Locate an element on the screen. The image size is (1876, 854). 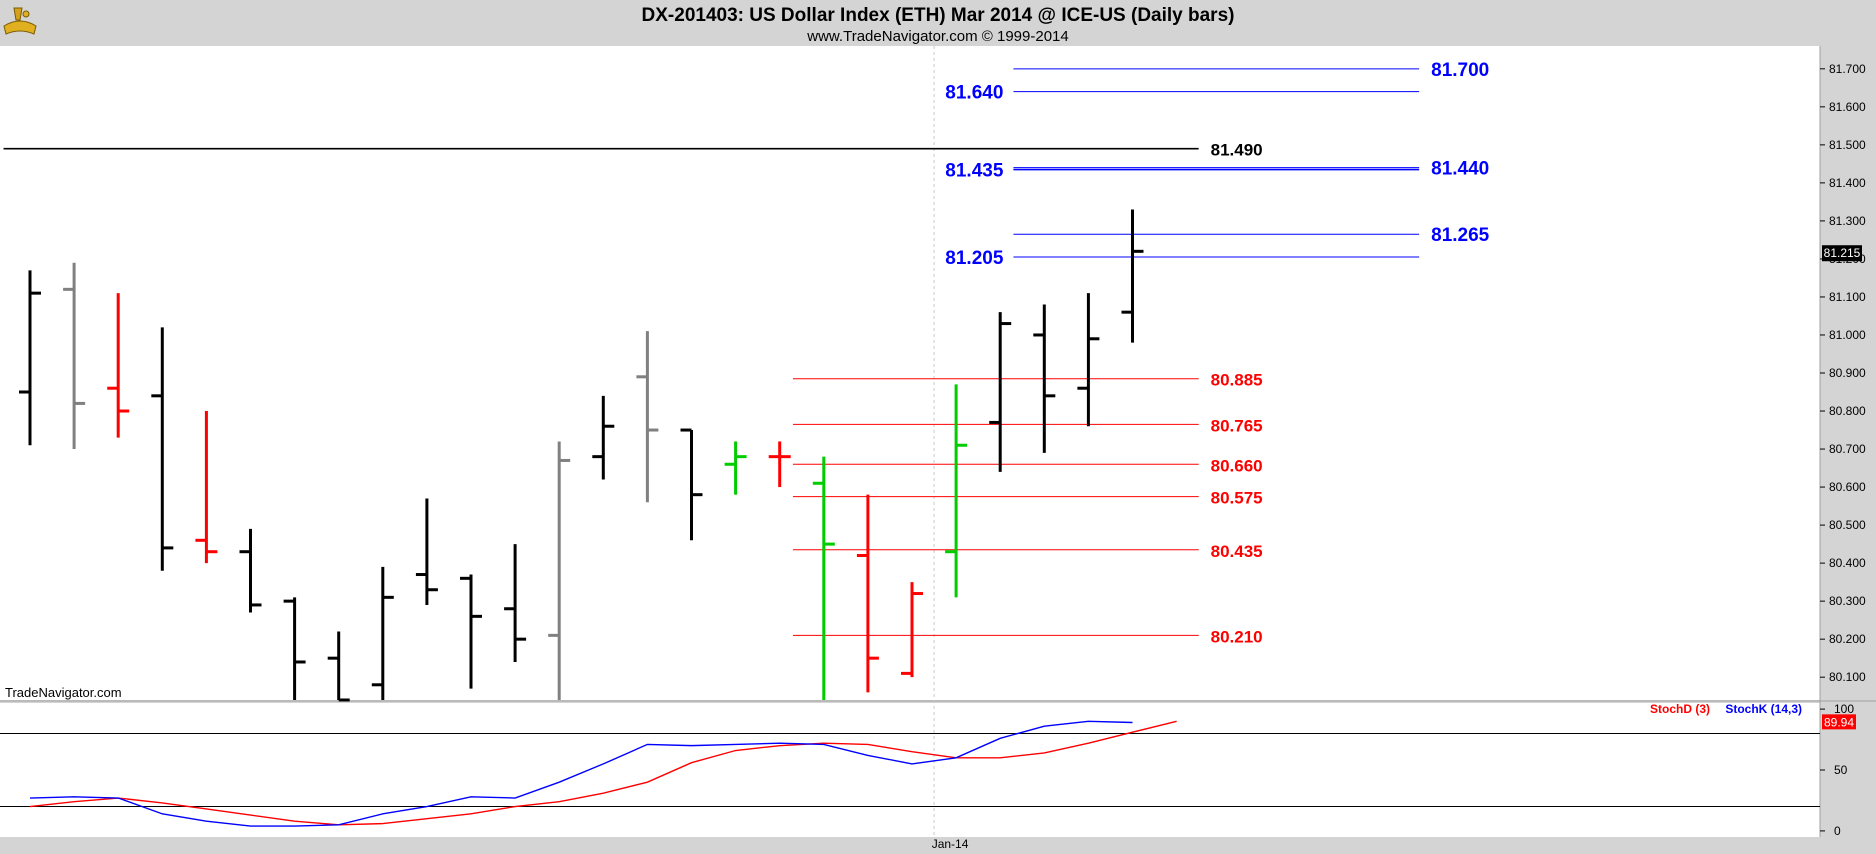
price-axis-tick-label: 81.600 is located at coordinates (1847, 107).